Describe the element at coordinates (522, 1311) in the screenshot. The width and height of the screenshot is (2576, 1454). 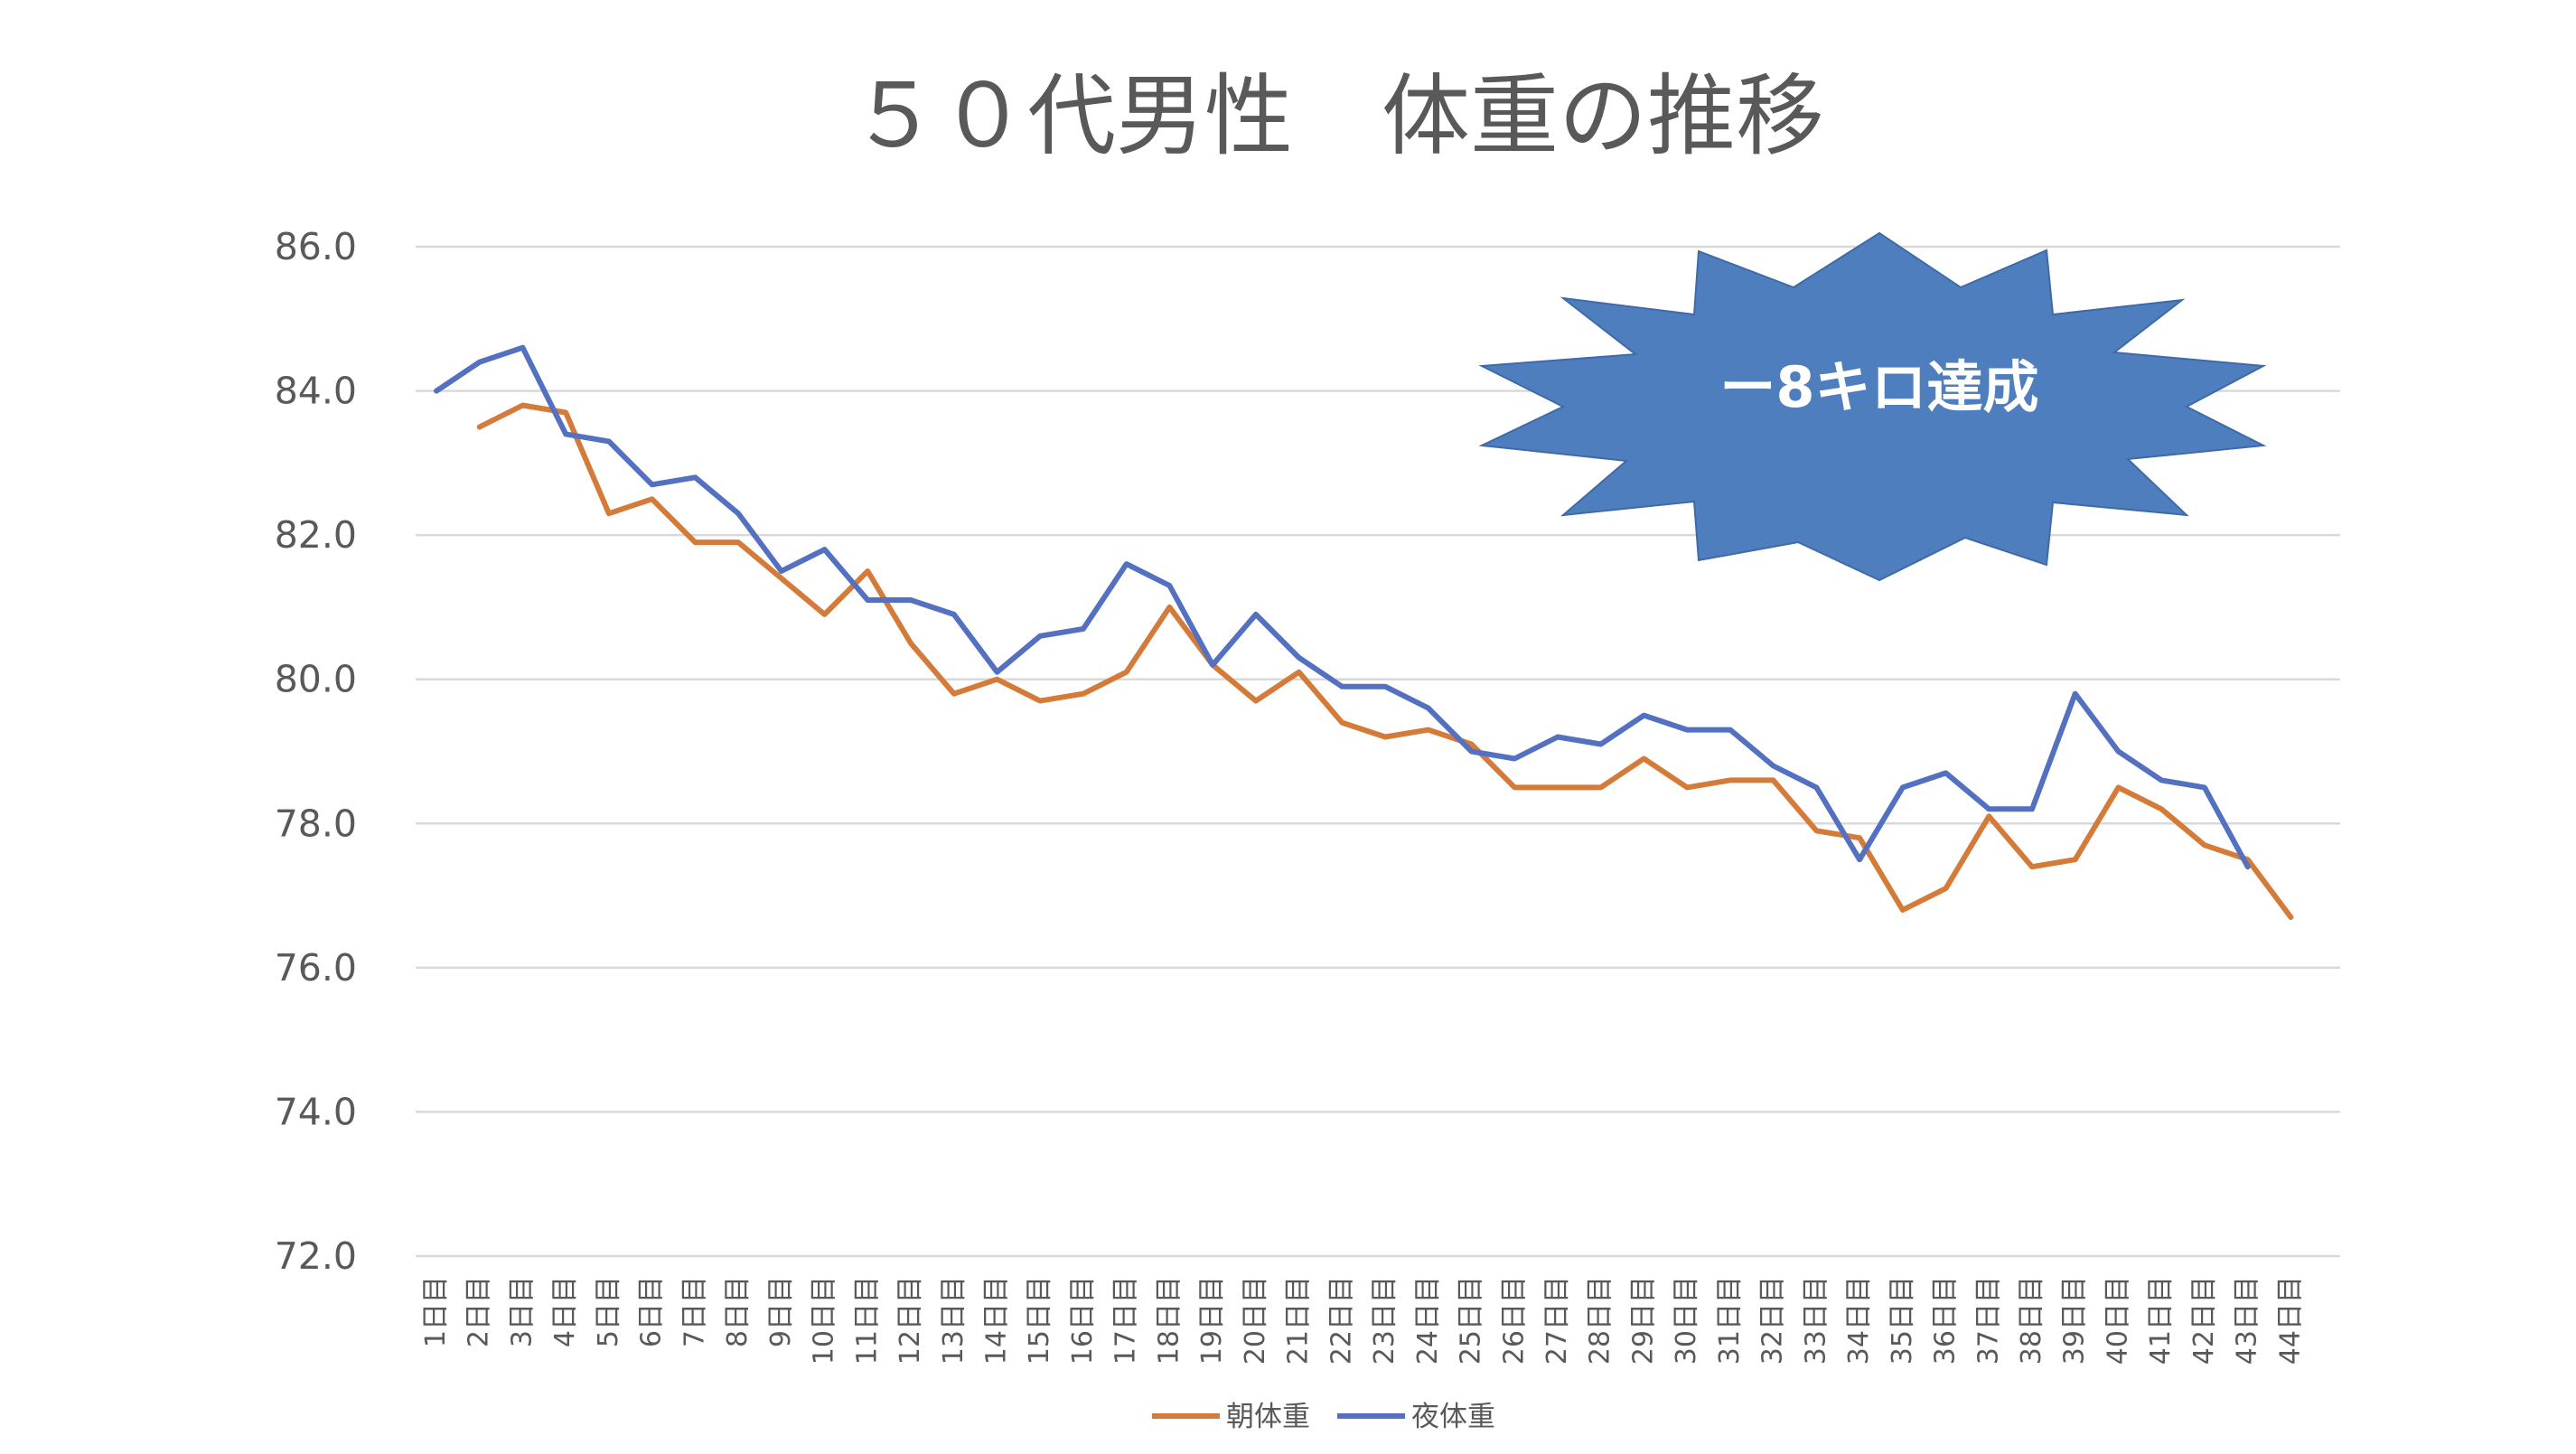
I see `x-tick-label: 3日目` at that location.